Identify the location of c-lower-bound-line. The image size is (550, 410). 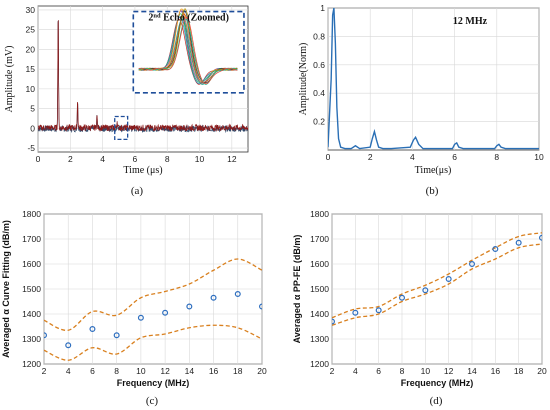
(153, 342).